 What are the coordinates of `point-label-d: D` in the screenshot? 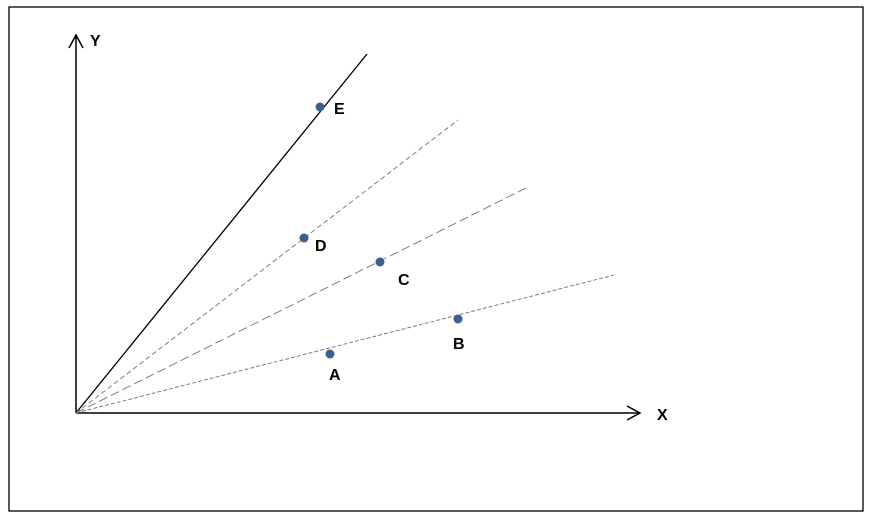 It's located at (321, 246).